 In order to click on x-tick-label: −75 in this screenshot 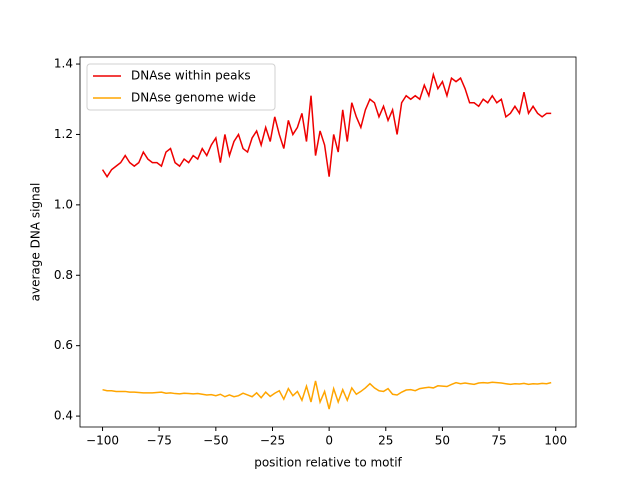, I will do `click(159, 441)`.